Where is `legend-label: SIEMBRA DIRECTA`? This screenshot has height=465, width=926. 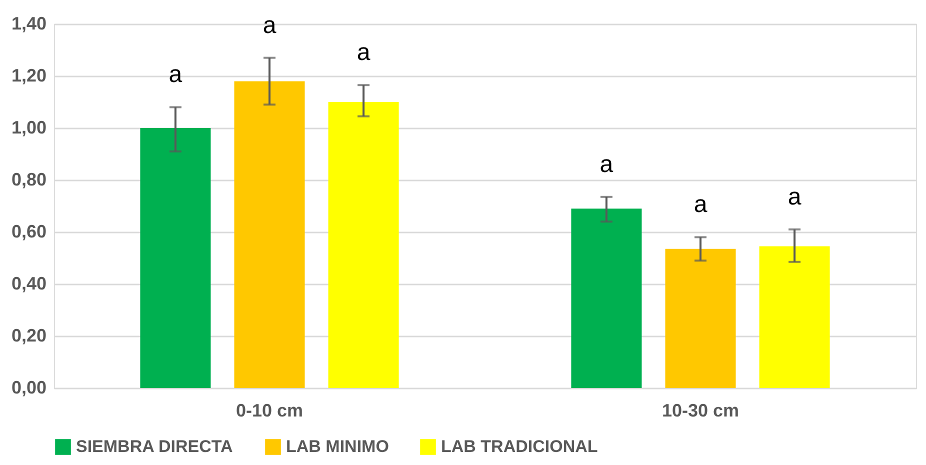
legend-label: SIEMBRA DIRECTA is located at coordinates (154, 446).